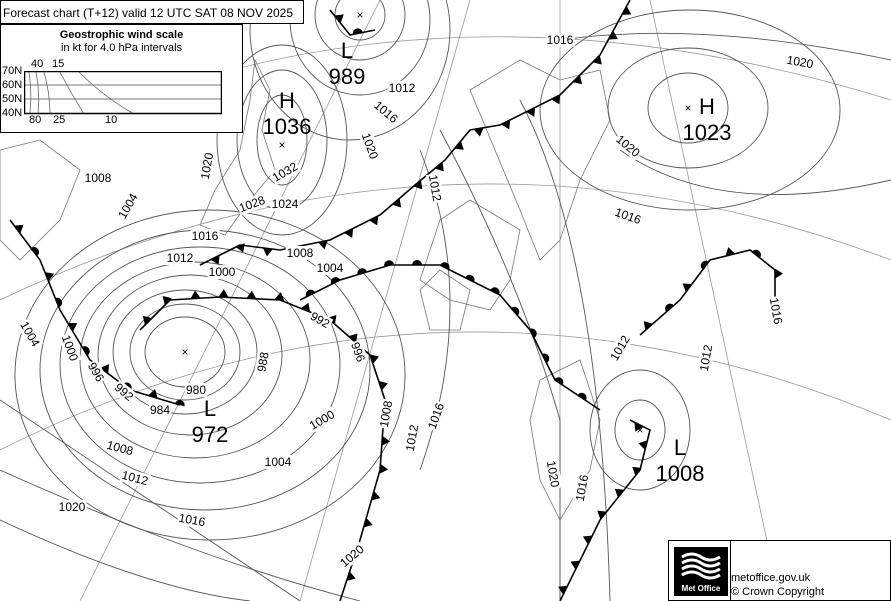  Describe the element at coordinates (12, 71) in the screenshot. I see `lat-label: 70N` at that location.